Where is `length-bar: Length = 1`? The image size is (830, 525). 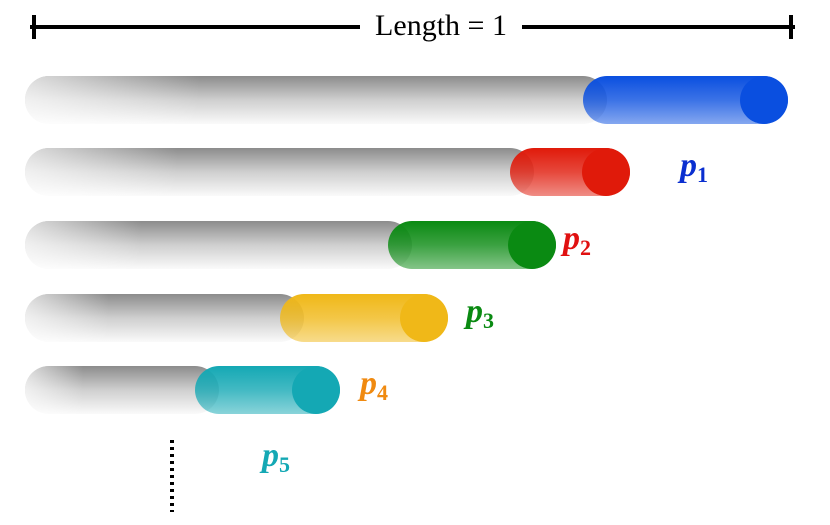 length-bar: Length = 1 is located at coordinates (412, 27).